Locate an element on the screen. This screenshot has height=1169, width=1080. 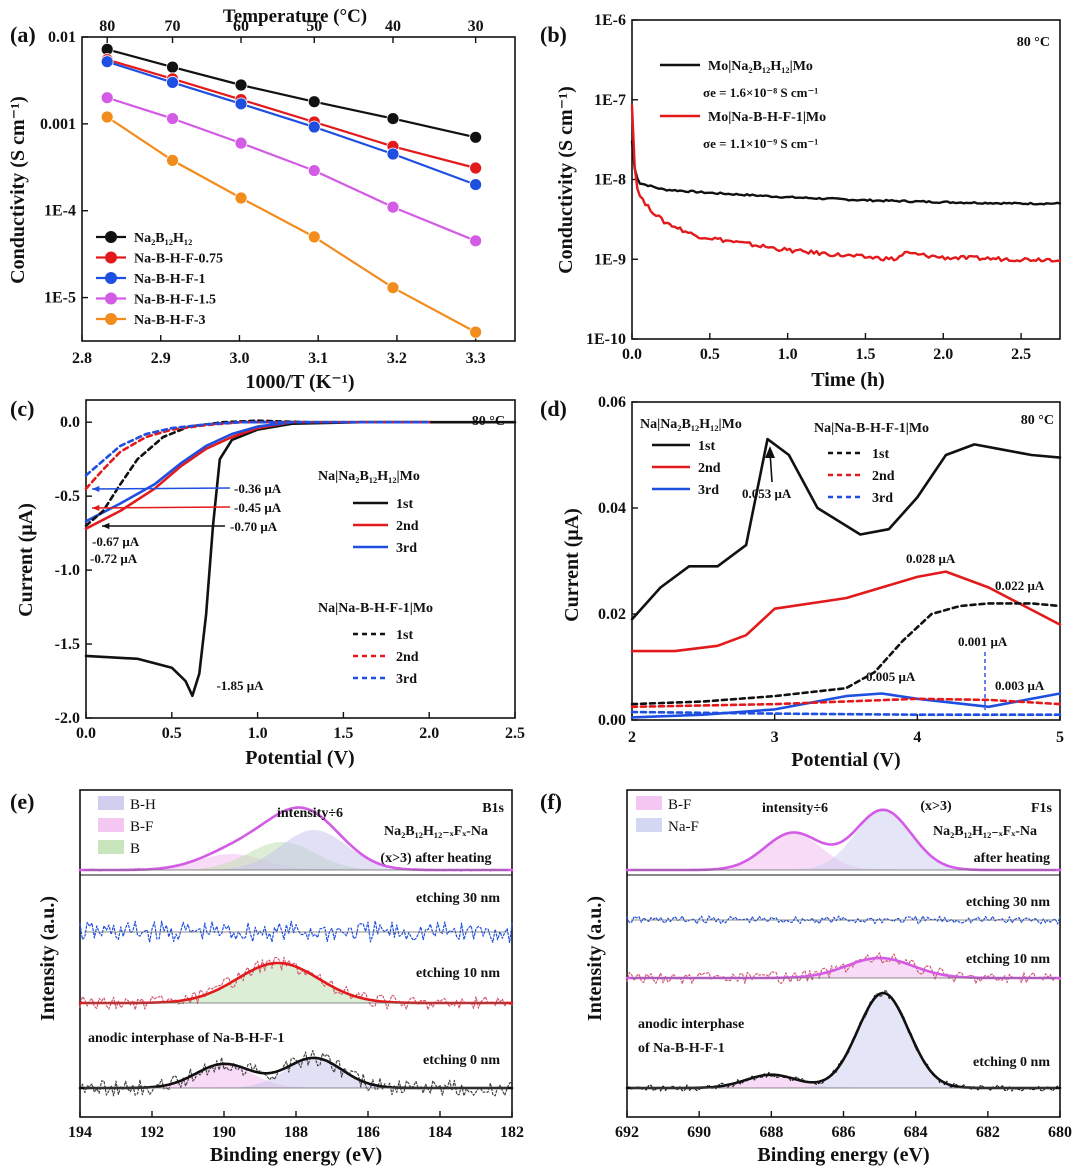
legend-label: Na-B-H-F-1 is located at coordinates (170, 279).